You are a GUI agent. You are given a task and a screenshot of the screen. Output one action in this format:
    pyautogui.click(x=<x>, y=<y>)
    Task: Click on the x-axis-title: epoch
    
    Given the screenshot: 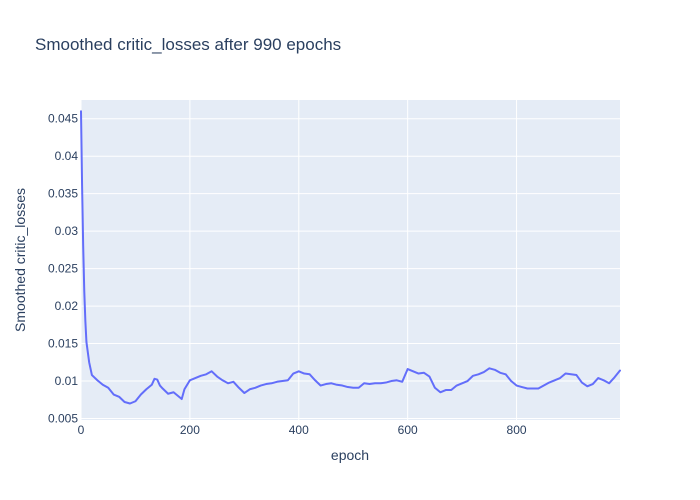 What is the action you would take?
    pyautogui.click(x=350, y=455)
    